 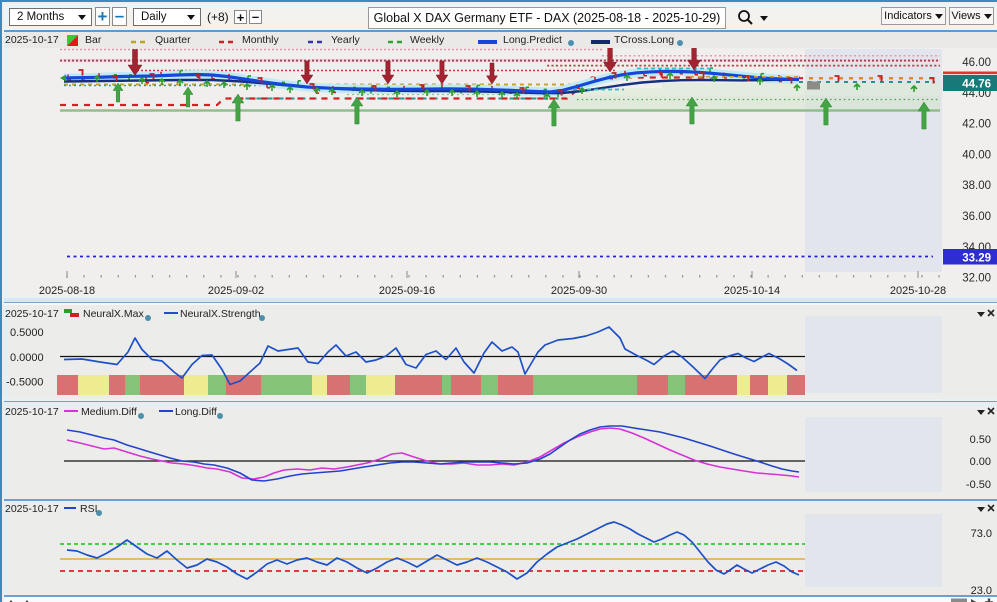 I want to click on svg-text: RSI, so click(x=89, y=509).